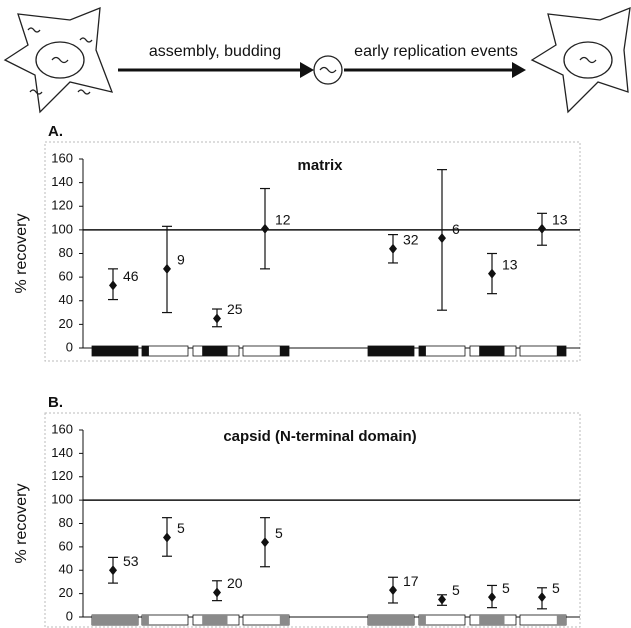 This screenshot has width=631, height=628. I want to click on n-label: 9, so click(181, 260).